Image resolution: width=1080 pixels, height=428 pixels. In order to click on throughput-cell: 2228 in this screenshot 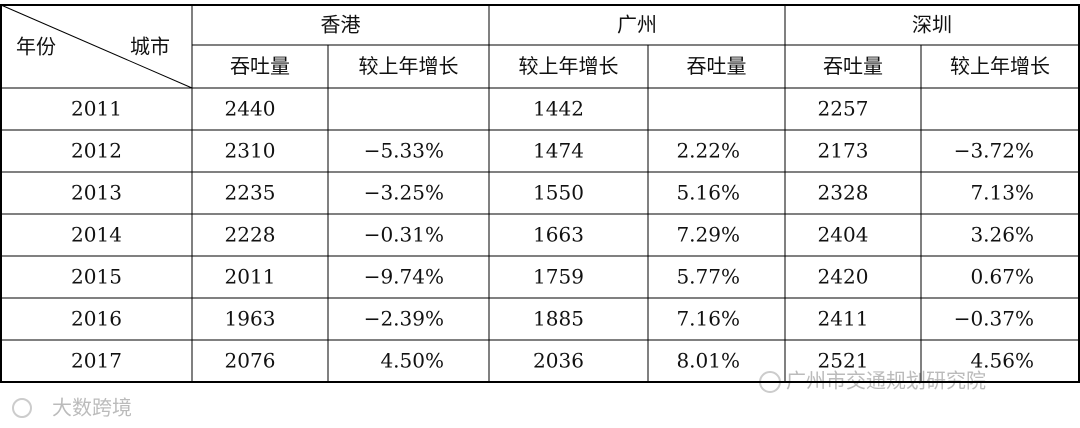, I will do `click(250, 235)`.